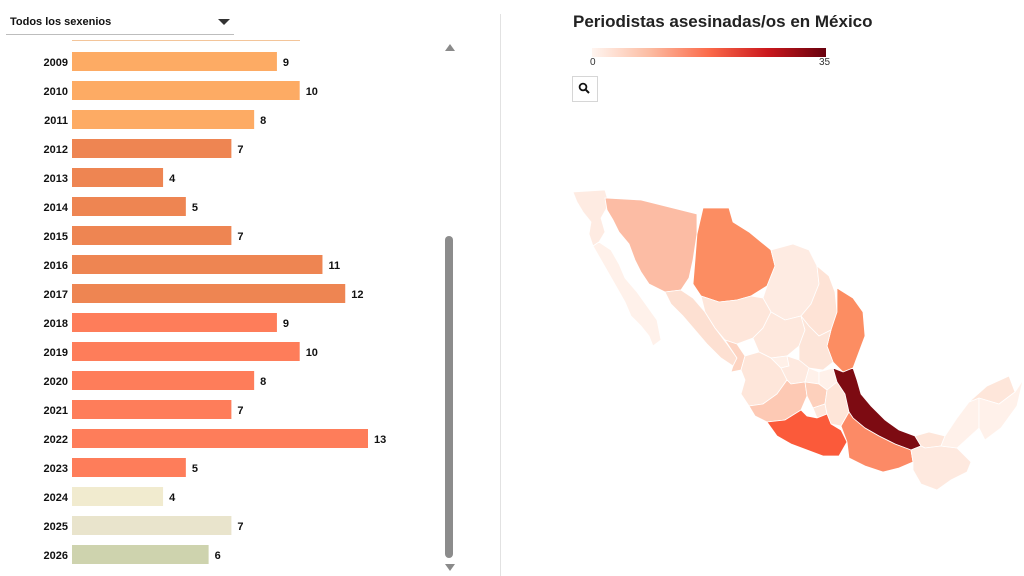 This screenshot has height=576, width=1024. What do you see at coordinates (240, 237) in the screenshot?
I see `value-label-2015: 7` at bounding box center [240, 237].